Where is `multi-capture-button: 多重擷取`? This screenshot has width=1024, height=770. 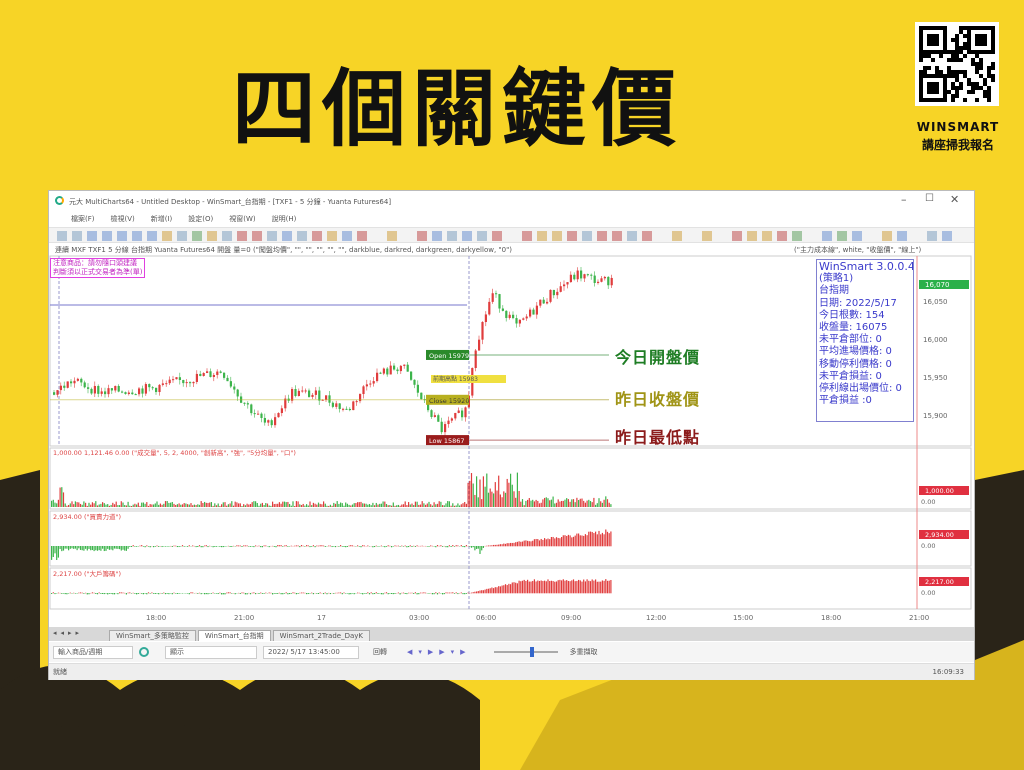
multi-capture-button: 多重擷取 is located at coordinates (583, 652).